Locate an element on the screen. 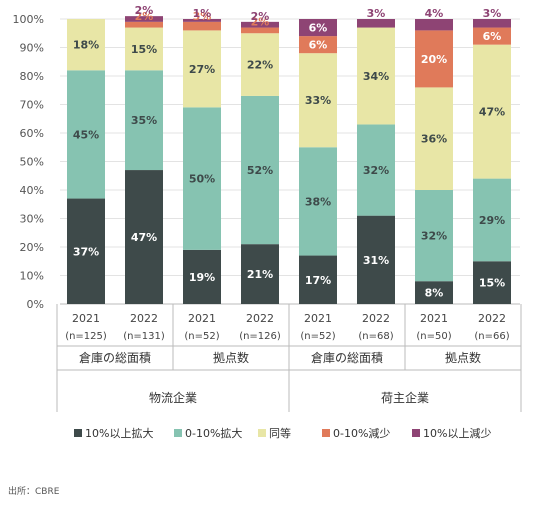 This screenshot has width=540, height=506. data-label: 20% is located at coordinates (434, 59).